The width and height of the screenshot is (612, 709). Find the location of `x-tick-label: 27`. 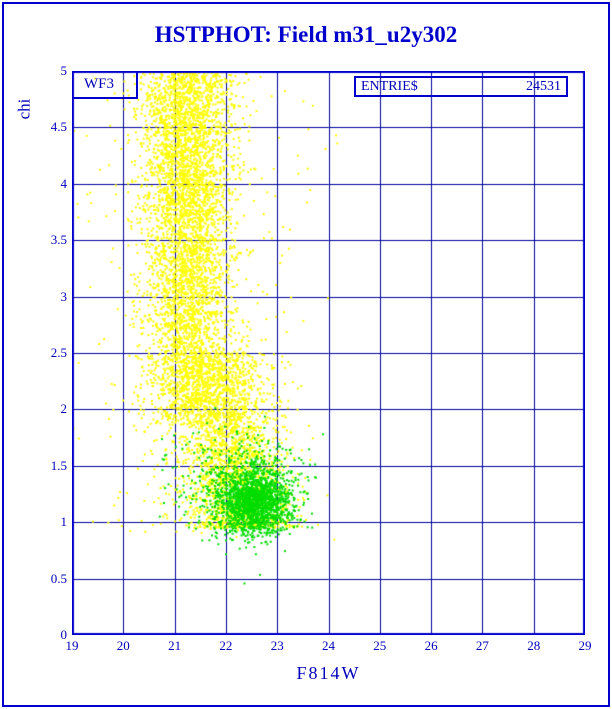

x-tick-label: 27 is located at coordinates (482, 645).